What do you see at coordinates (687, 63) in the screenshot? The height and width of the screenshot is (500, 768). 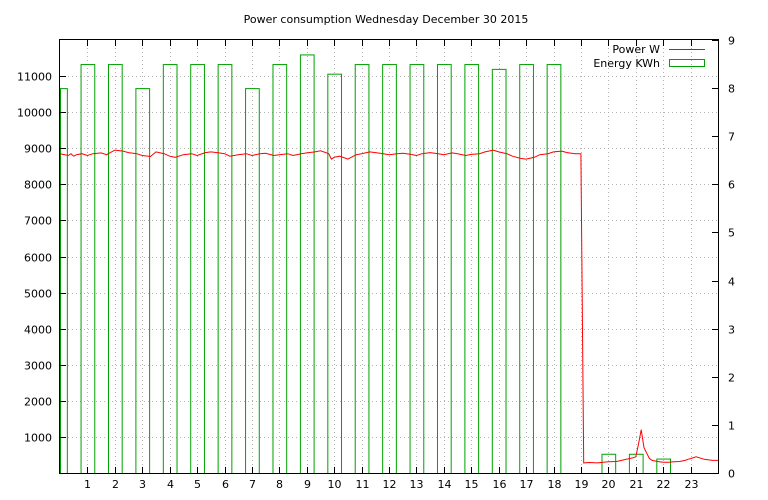 I see `legend-swatch-energy` at bounding box center [687, 63].